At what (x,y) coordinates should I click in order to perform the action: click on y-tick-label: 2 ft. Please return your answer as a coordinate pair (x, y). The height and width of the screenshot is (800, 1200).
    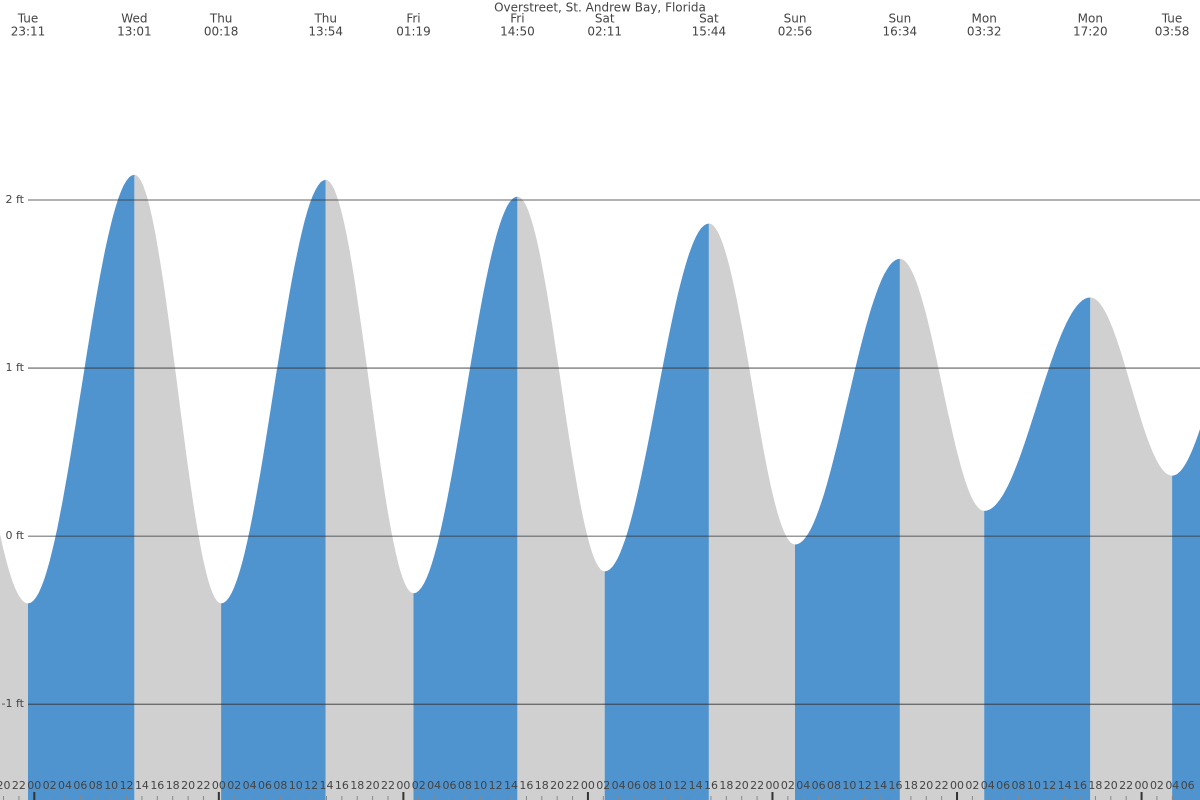
    Looking at the image, I should click on (15, 199).